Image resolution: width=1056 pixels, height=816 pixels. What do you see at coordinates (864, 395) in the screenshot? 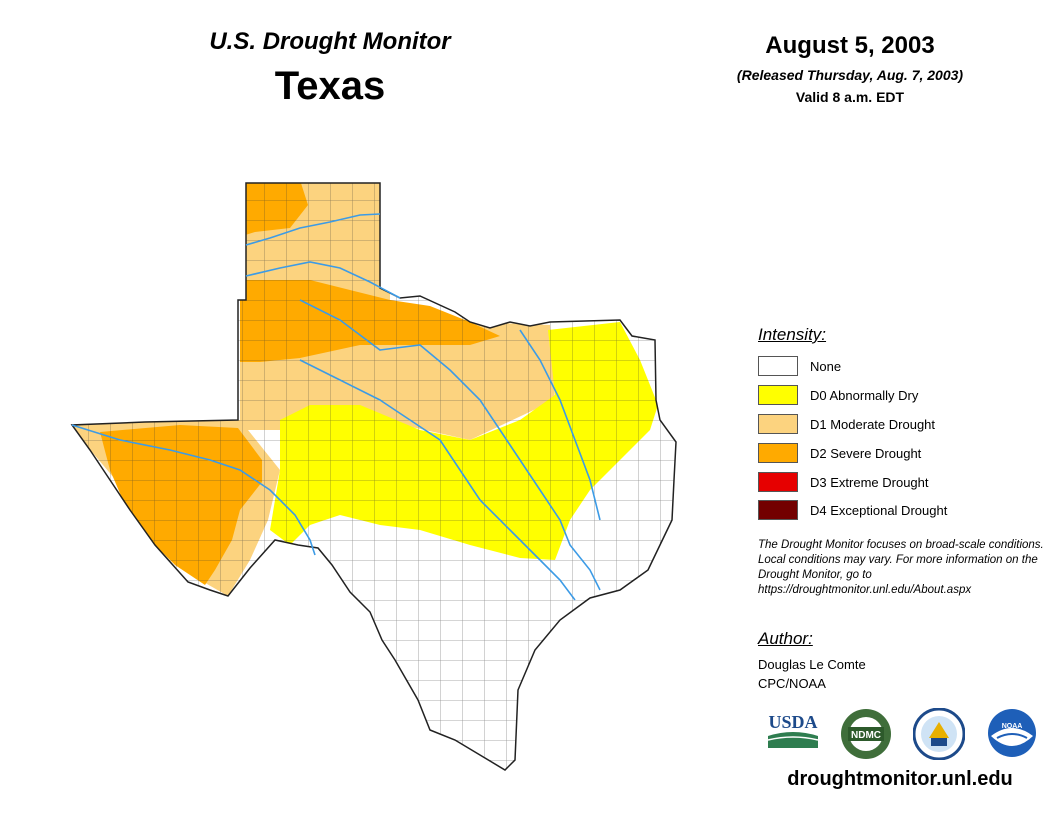
I see `legend-label: D0 Abnormally Dry` at bounding box center [864, 395].